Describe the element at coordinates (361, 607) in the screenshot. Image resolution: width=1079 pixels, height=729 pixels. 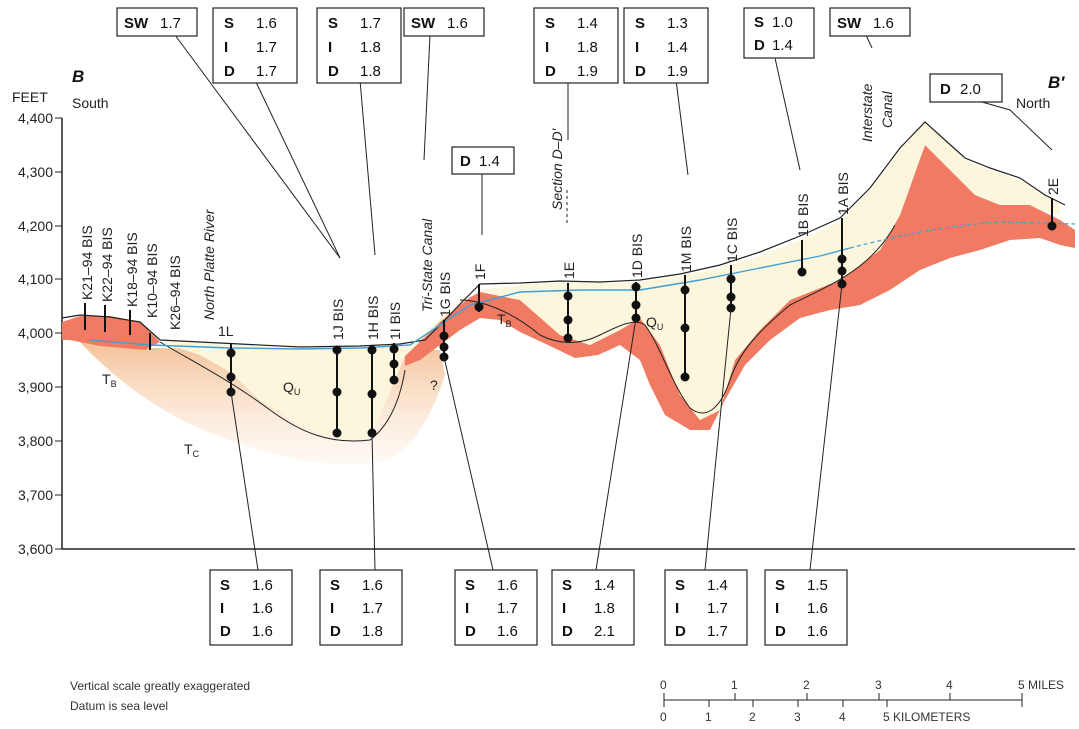
I see `value-box: S 1.6 I 1.7 D 1.8` at that location.